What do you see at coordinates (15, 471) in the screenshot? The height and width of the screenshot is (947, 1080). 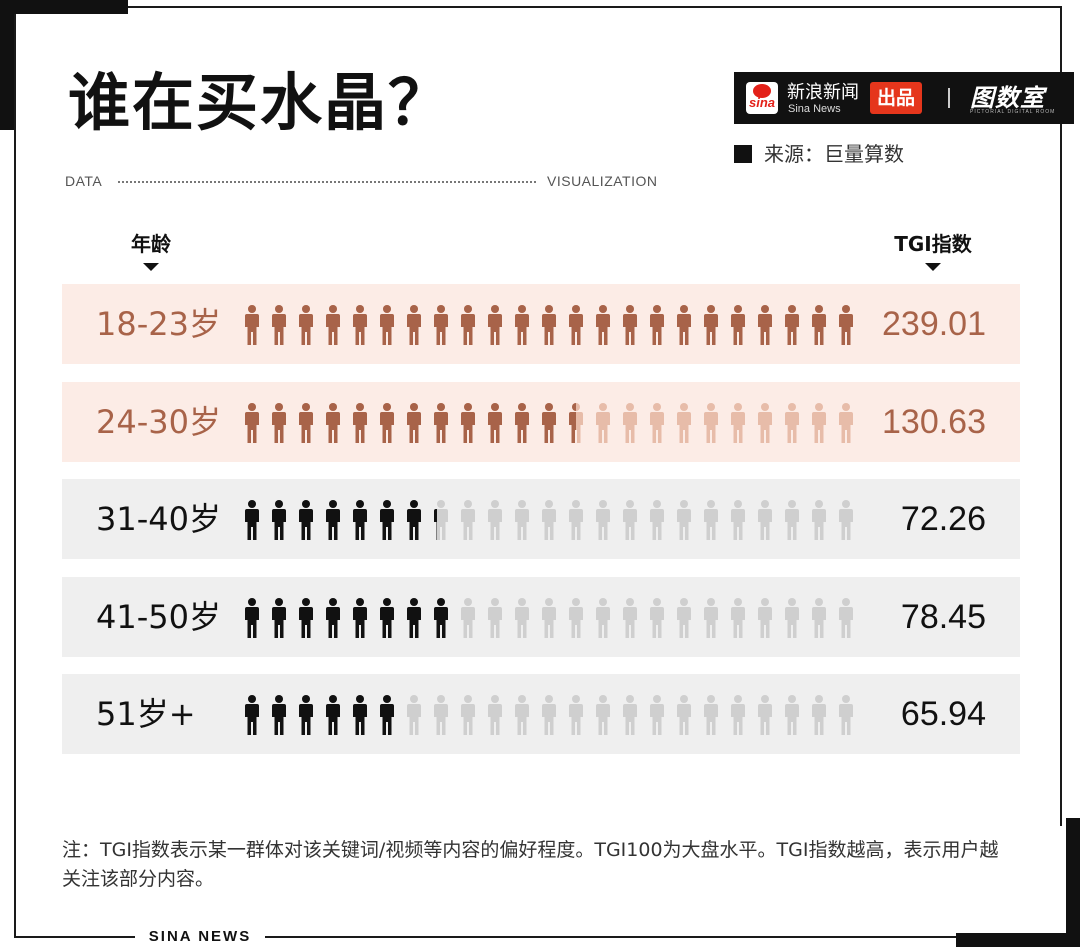 I see `frame-left-line` at bounding box center [15, 471].